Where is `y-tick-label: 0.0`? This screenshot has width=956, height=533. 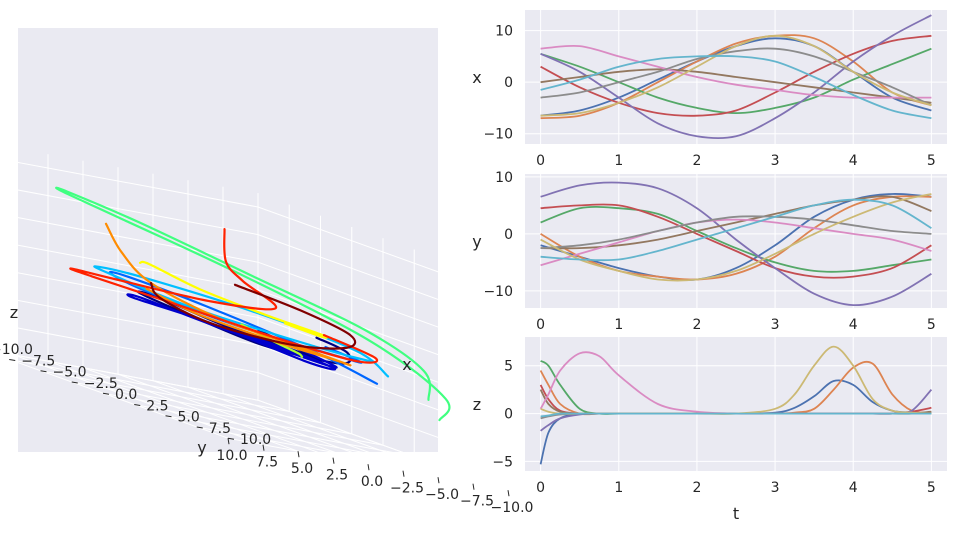 y-tick-label: 0.0 is located at coordinates (372, 482).